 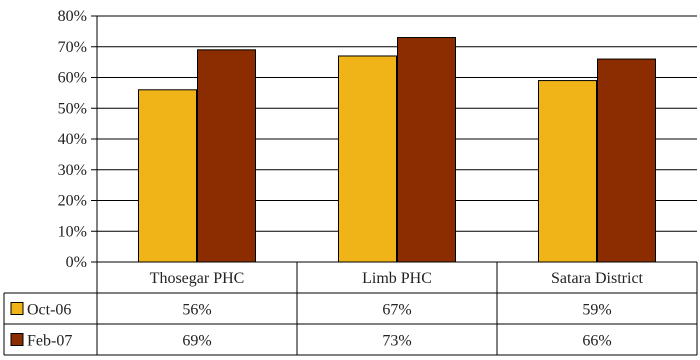 I want to click on y-tick-label: 20%, so click(x=72, y=201).